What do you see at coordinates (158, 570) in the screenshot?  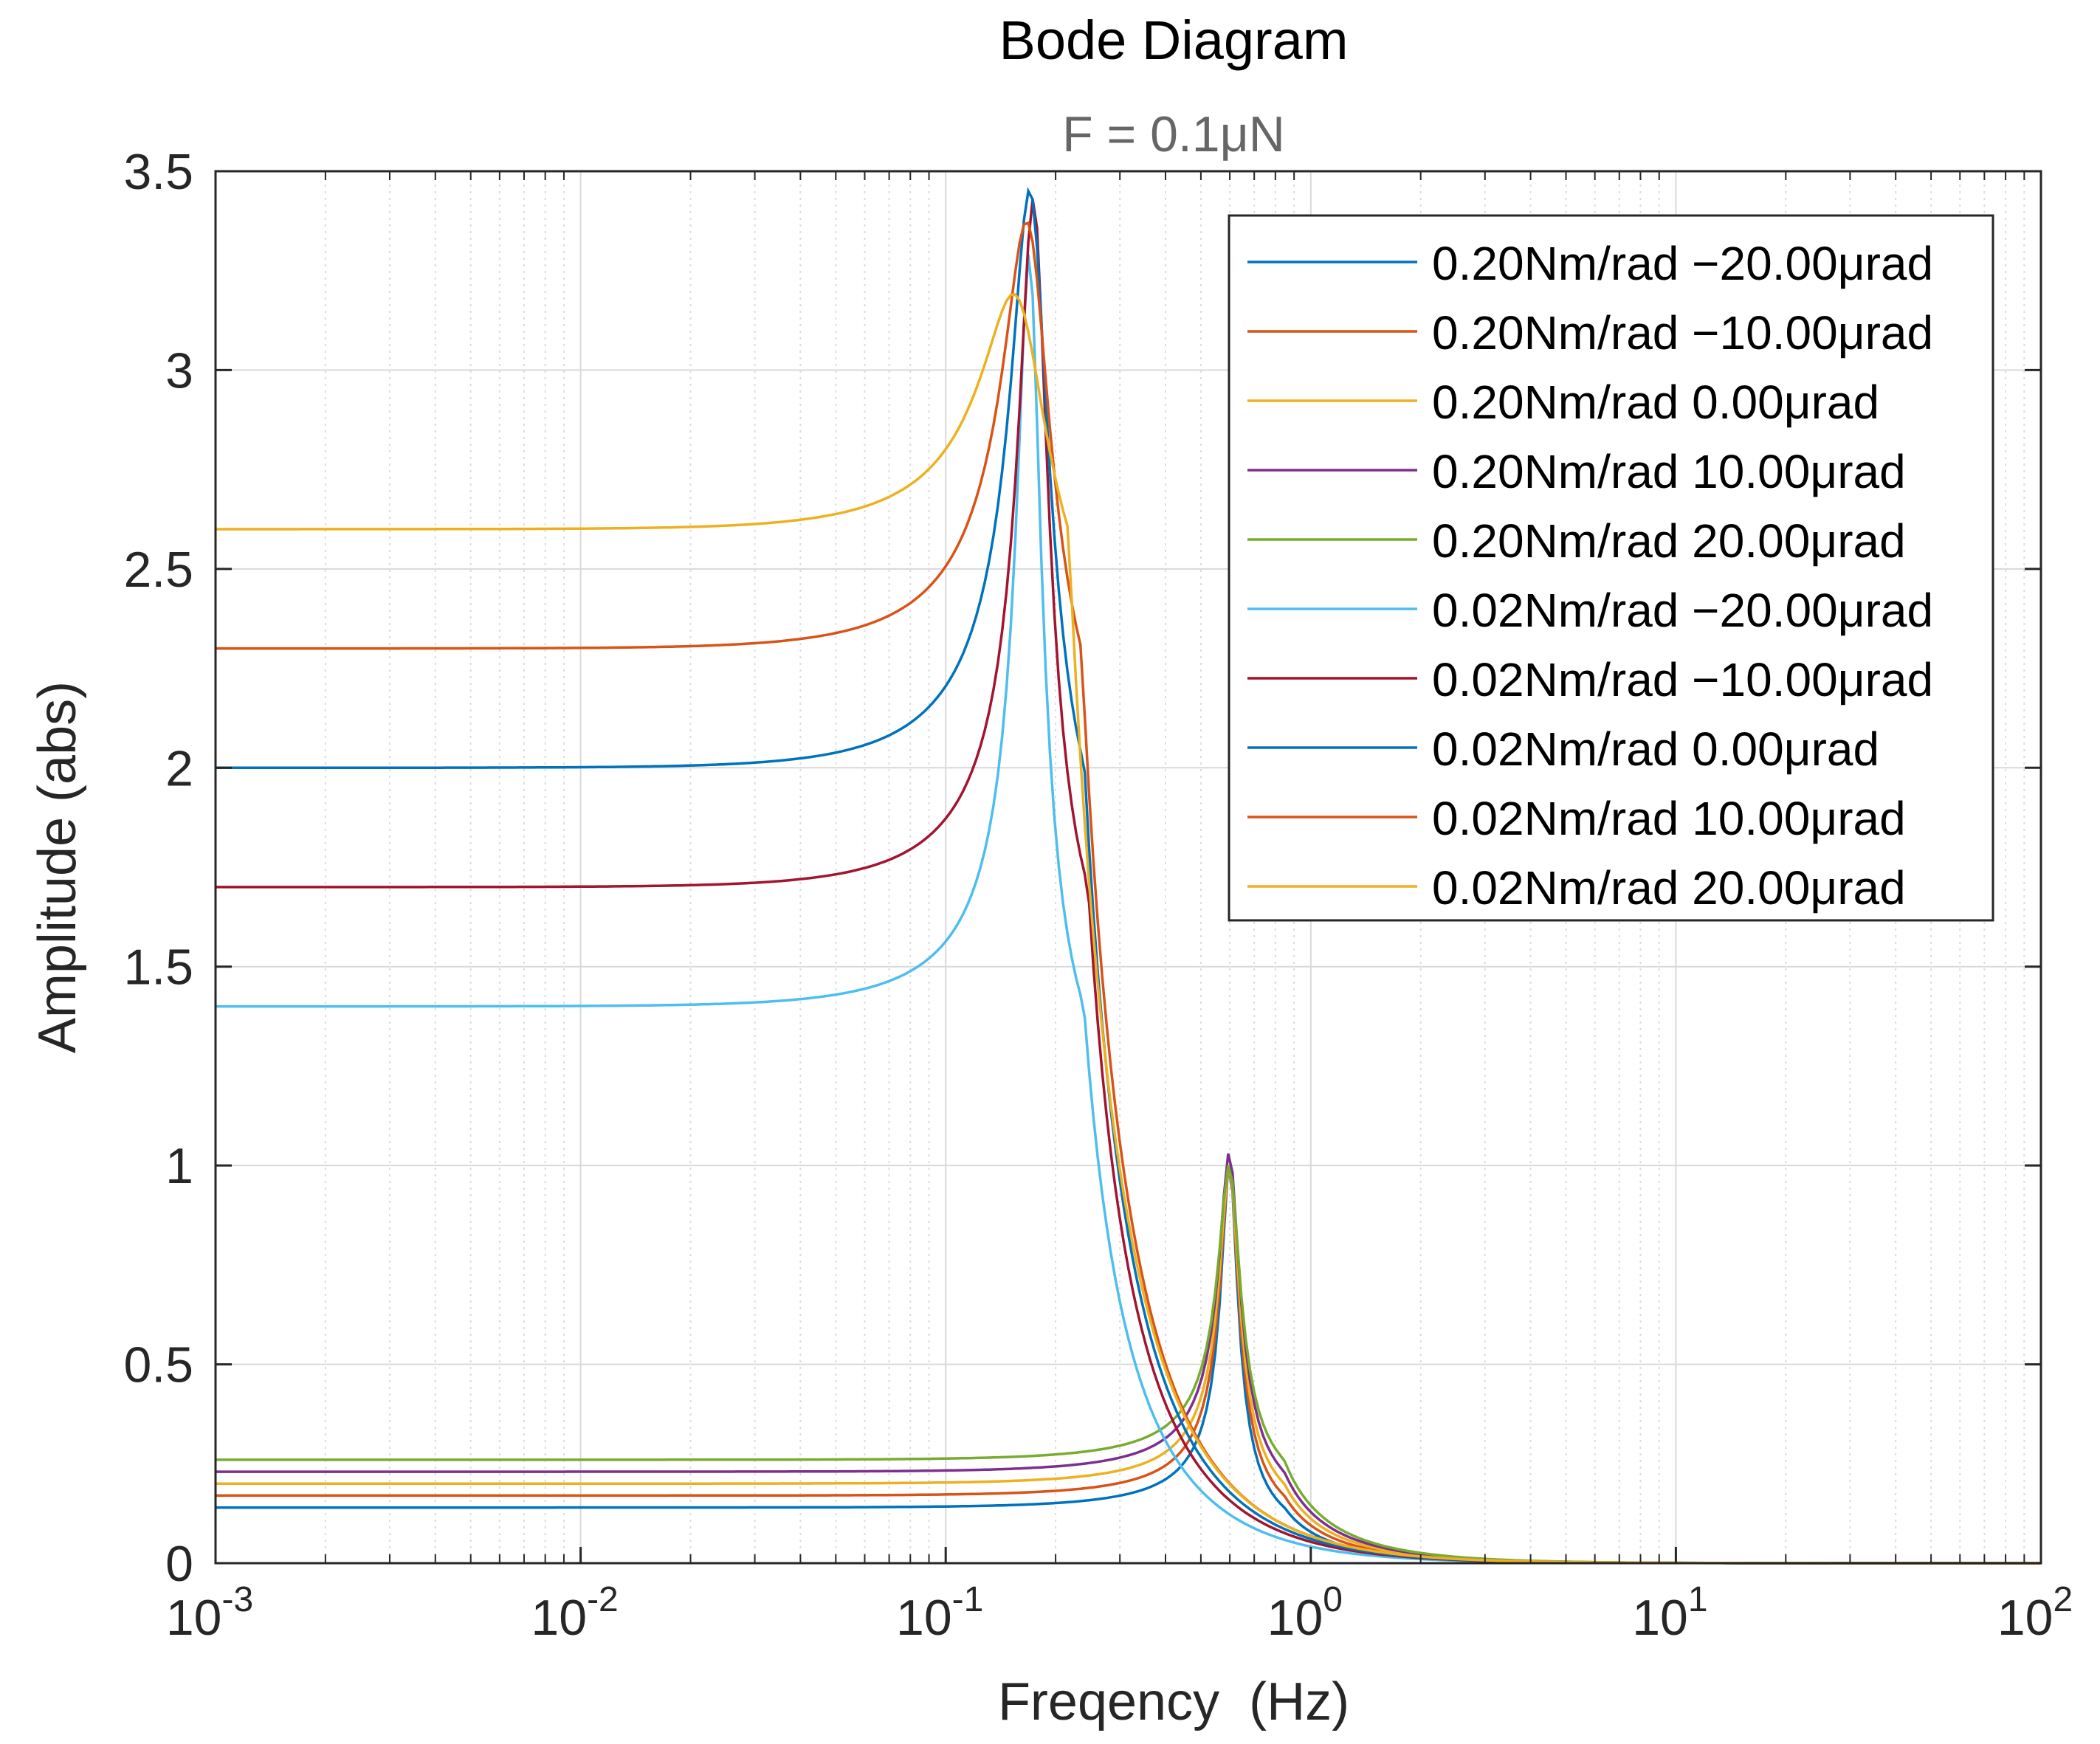 I see `y-tick-label: 2.5` at bounding box center [158, 570].